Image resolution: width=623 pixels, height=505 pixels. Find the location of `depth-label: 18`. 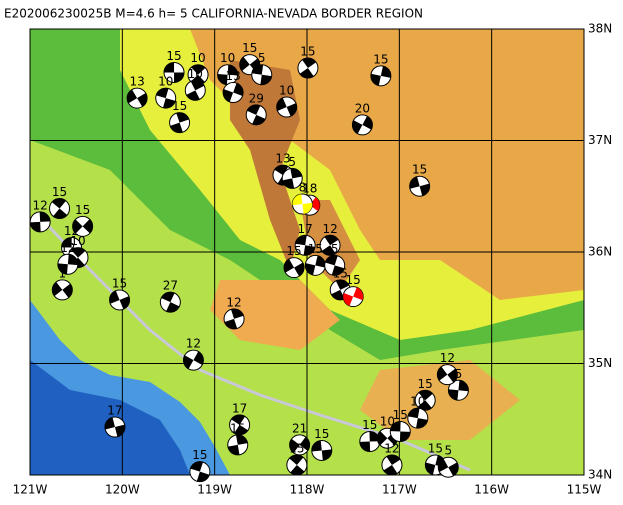

depth-label: 18 is located at coordinates (309, 189).